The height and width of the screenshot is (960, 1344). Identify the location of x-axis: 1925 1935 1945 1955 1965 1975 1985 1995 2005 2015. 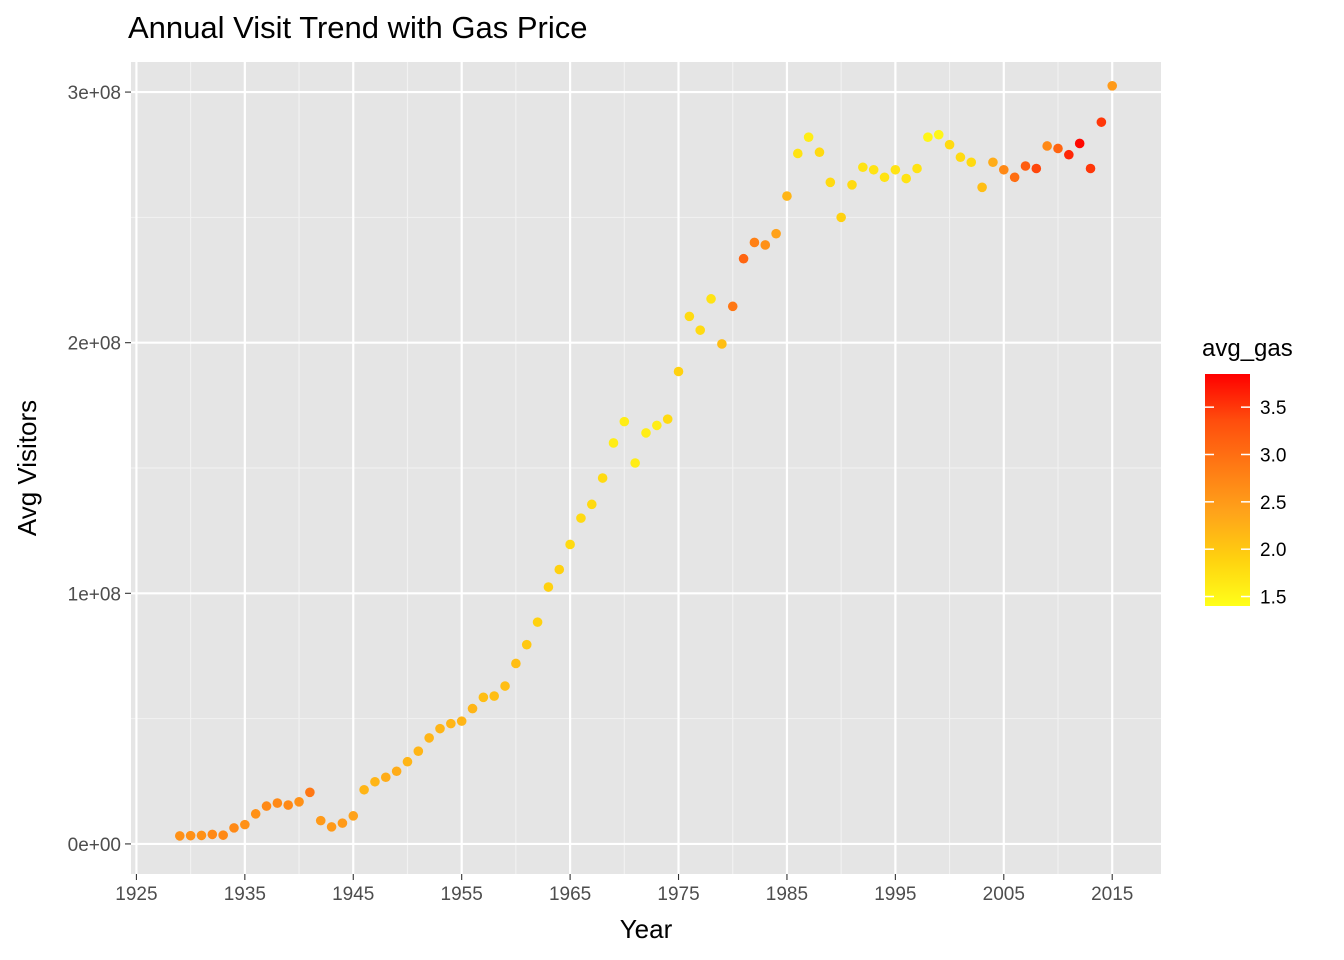
(624, 889).